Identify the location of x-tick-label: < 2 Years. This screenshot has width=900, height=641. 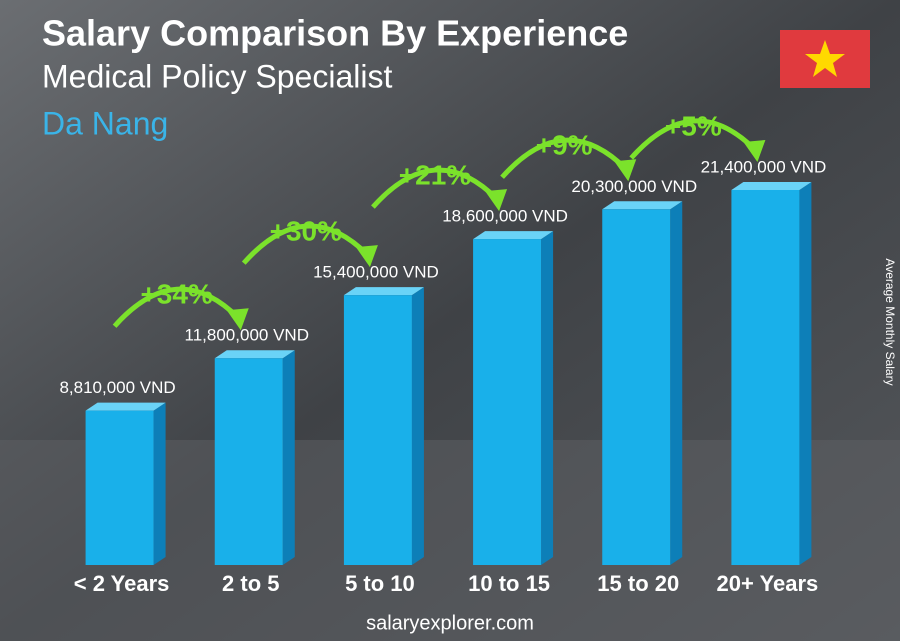
(122, 583).